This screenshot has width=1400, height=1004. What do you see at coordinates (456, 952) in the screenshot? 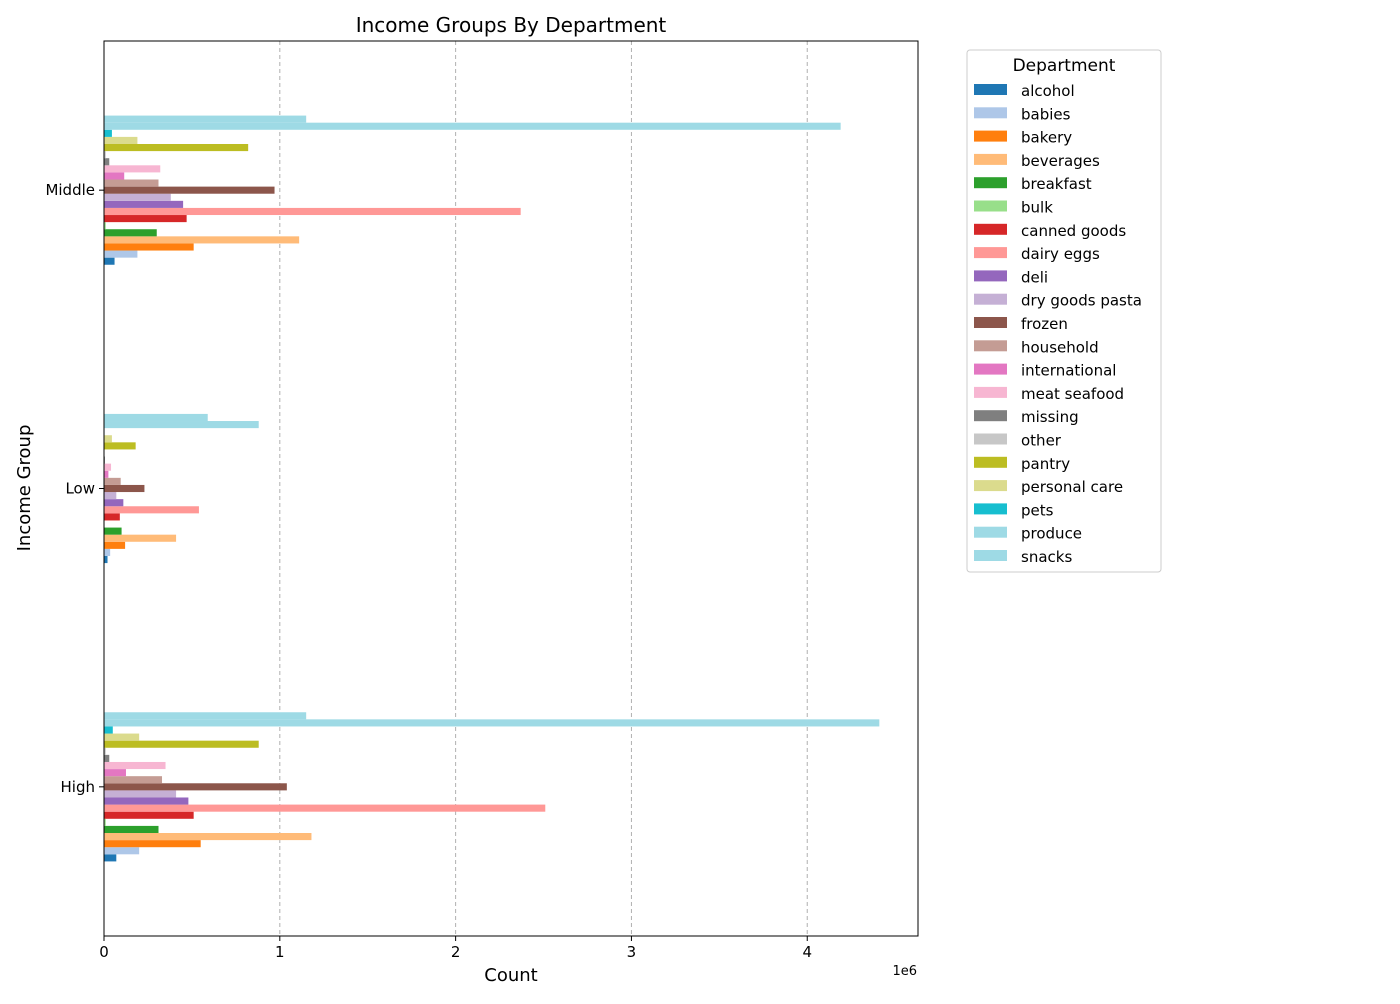
I see `x-tick-label: 2` at bounding box center [456, 952].